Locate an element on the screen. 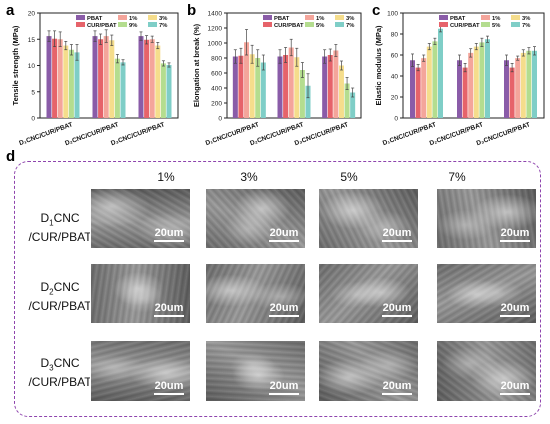 Image resolution: width=550 pixels, height=424 pixels. y-tick-label: 1400 is located at coordinates (215, 14).